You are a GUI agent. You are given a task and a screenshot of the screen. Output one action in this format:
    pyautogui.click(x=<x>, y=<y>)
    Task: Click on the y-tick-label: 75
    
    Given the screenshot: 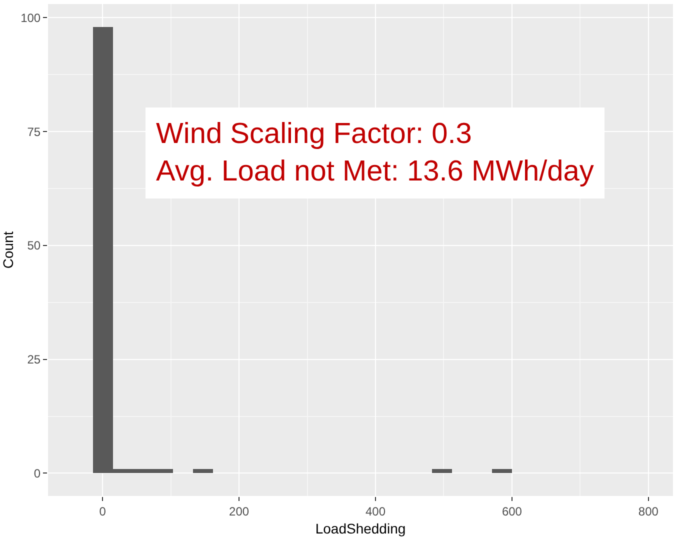 What is the action you would take?
    pyautogui.click(x=34, y=131)
    